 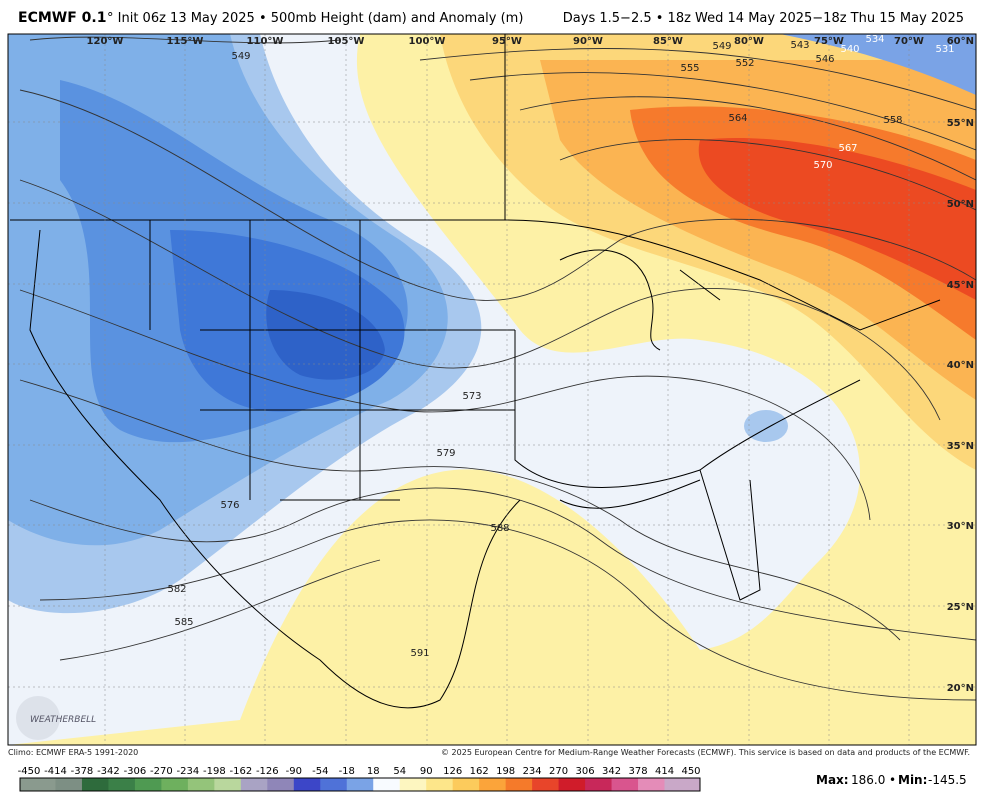 I want to click on latitude-label: 55°N, so click(x=960, y=123).